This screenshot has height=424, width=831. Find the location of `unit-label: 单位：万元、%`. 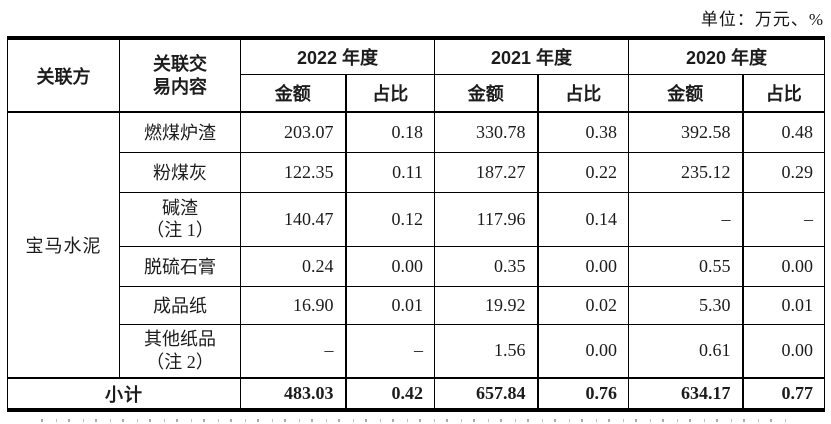

unit-label: 单位：万元、% is located at coordinates (762, 19).